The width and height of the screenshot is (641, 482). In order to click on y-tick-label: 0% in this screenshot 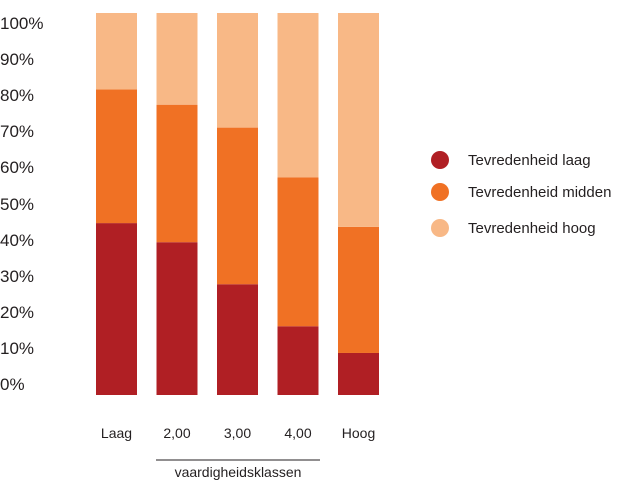, I will do `click(12, 384)`.